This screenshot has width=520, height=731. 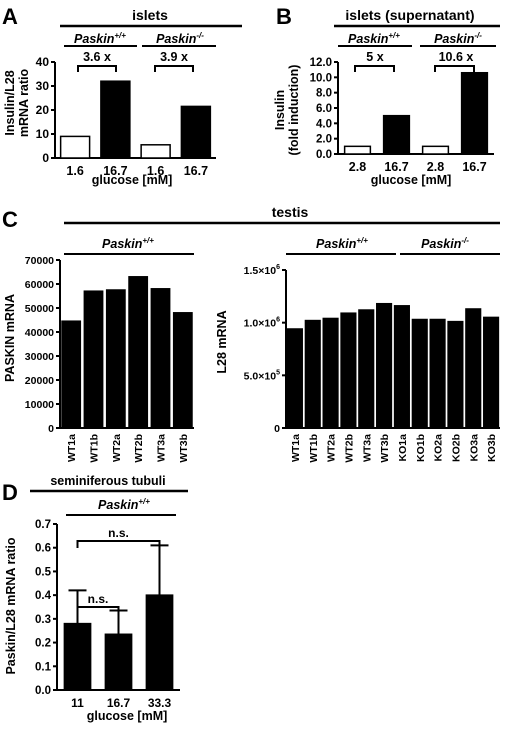 I want to click on title-d: seminiferous tubuli, so click(x=107, y=481).